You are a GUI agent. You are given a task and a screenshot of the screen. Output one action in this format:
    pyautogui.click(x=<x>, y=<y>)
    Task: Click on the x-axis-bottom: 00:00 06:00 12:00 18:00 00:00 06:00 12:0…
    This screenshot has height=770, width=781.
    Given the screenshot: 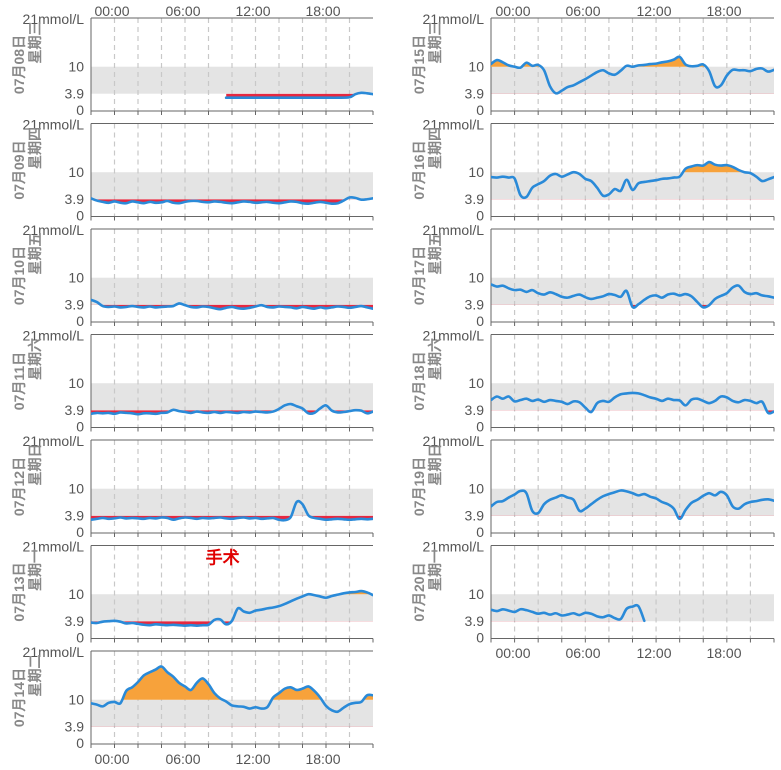 What is the action you would take?
    pyautogui.click(x=417, y=706)
    